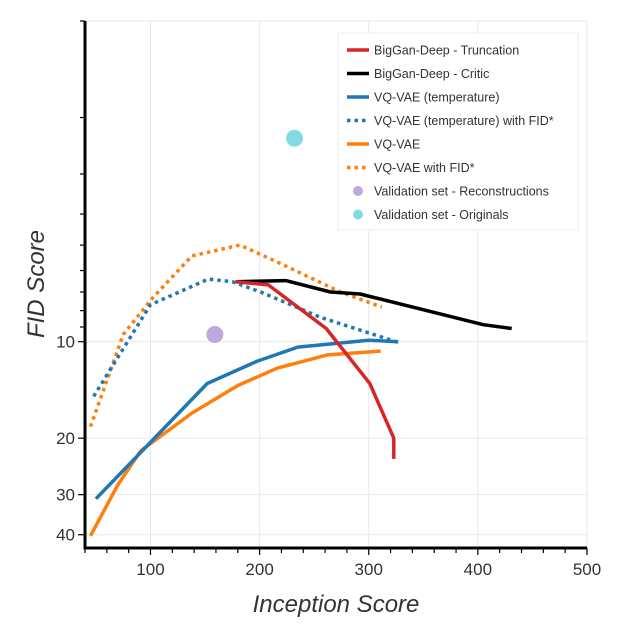 Image resolution: width=630 pixels, height=629 pixels. Describe the element at coordinates (587, 569) in the screenshot. I see `x-tick-label: 500` at that location.